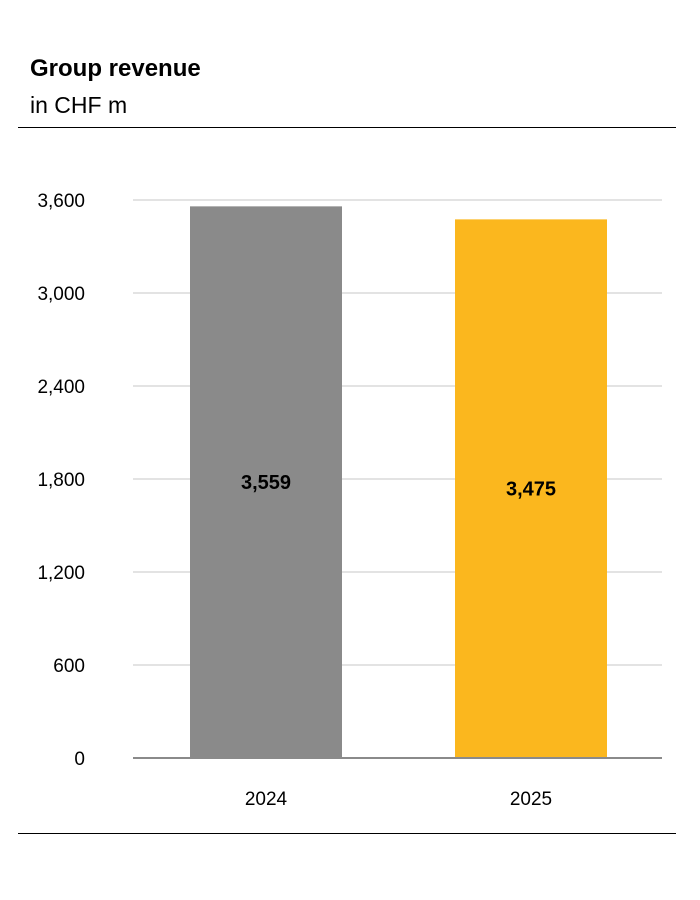 This screenshot has width=700, height=900. What do you see at coordinates (79, 105) in the screenshot?
I see `chart-subtitle: in CHF m` at bounding box center [79, 105].